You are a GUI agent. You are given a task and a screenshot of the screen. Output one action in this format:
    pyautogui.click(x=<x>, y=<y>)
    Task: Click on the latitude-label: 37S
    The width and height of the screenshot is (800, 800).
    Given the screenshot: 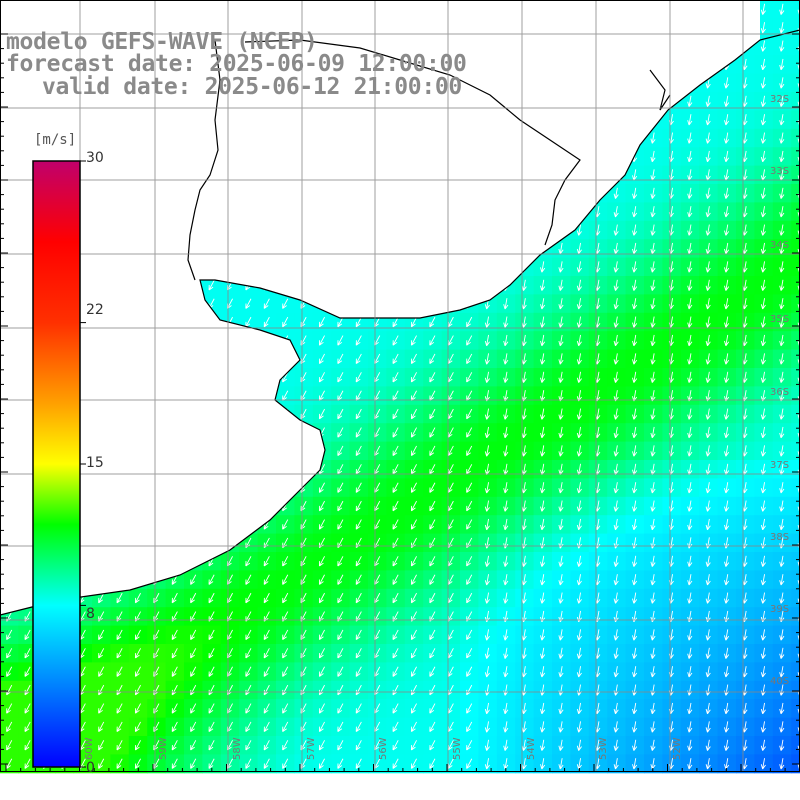 What is the action you would take?
    pyautogui.click(x=779, y=465)
    